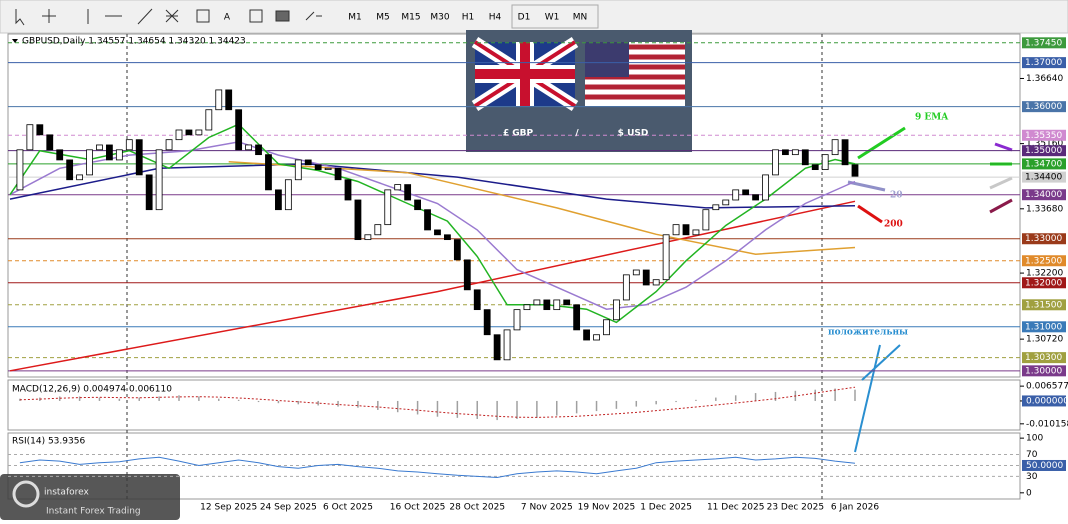 This screenshot has height=524, width=1068. What do you see at coordinates (525, 74) in the screenshot?
I see `uk-flag-cross-red` at bounding box center [525, 74].